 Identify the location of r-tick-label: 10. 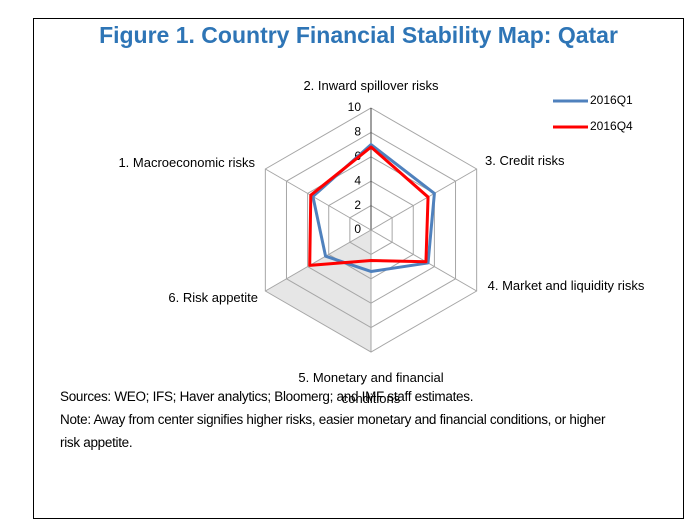
(355, 107).